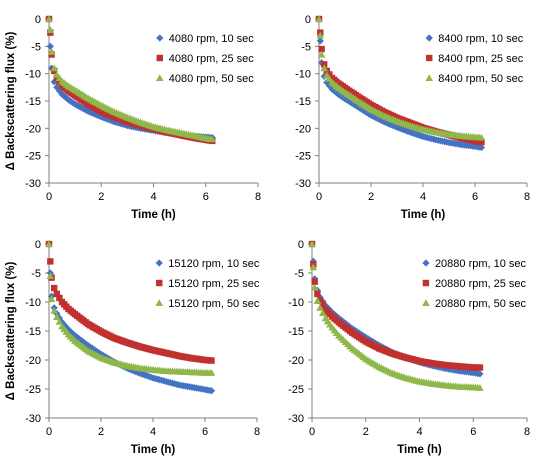  I want to click on legend-label: 8400 rpm, 50 sec, so click(480, 79).